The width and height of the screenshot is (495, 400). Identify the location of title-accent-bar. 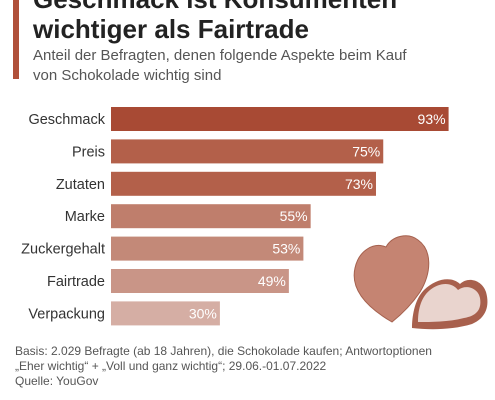
(16, 39).